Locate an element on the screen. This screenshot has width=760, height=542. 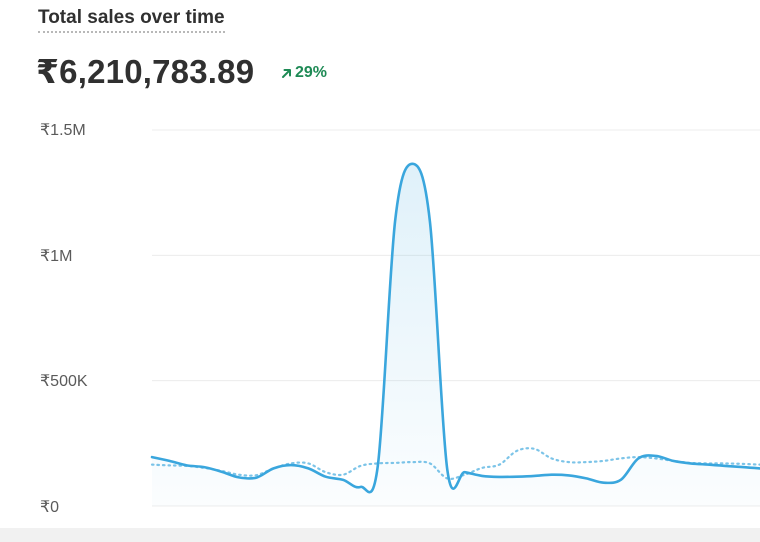
y-tick-label: ₹0 is located at coordinates (50, 507).